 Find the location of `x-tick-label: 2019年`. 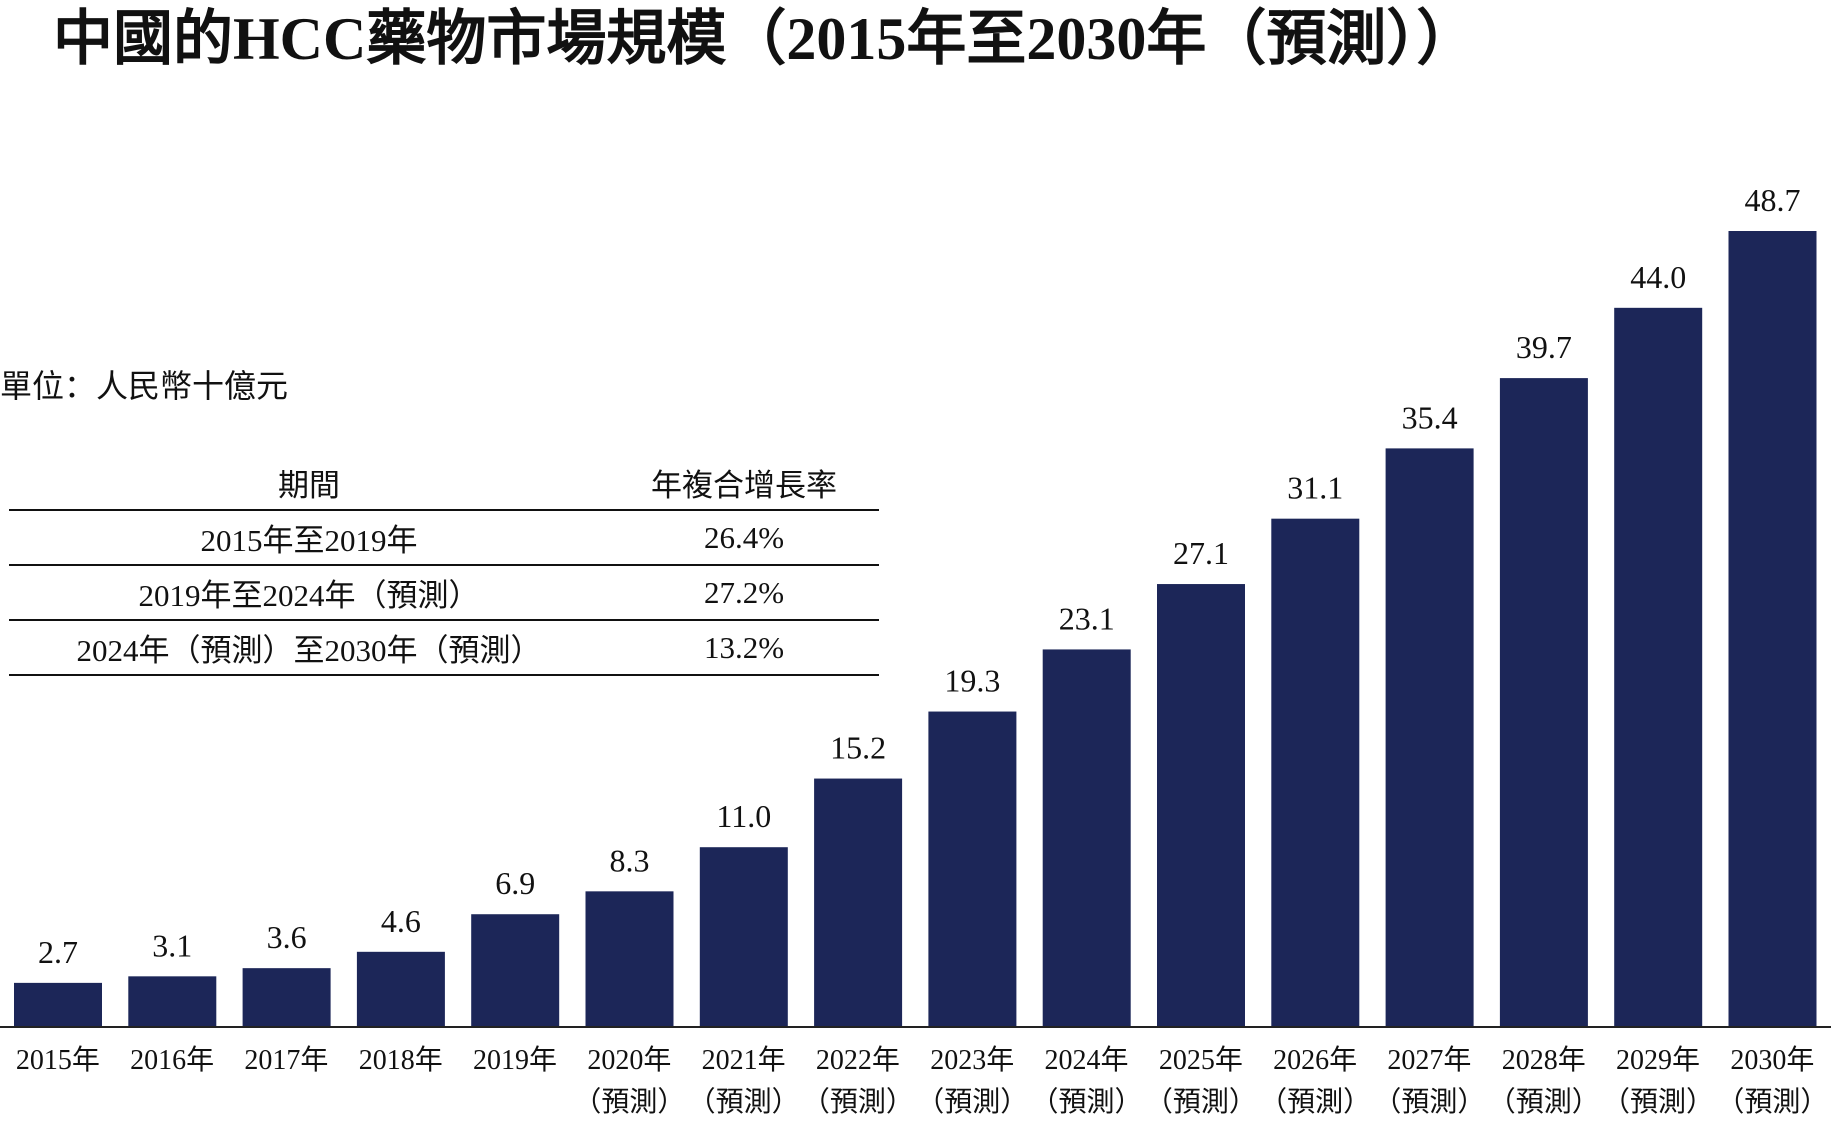

x-tick-label: 2019年 is located at coordinates (515, 1060).